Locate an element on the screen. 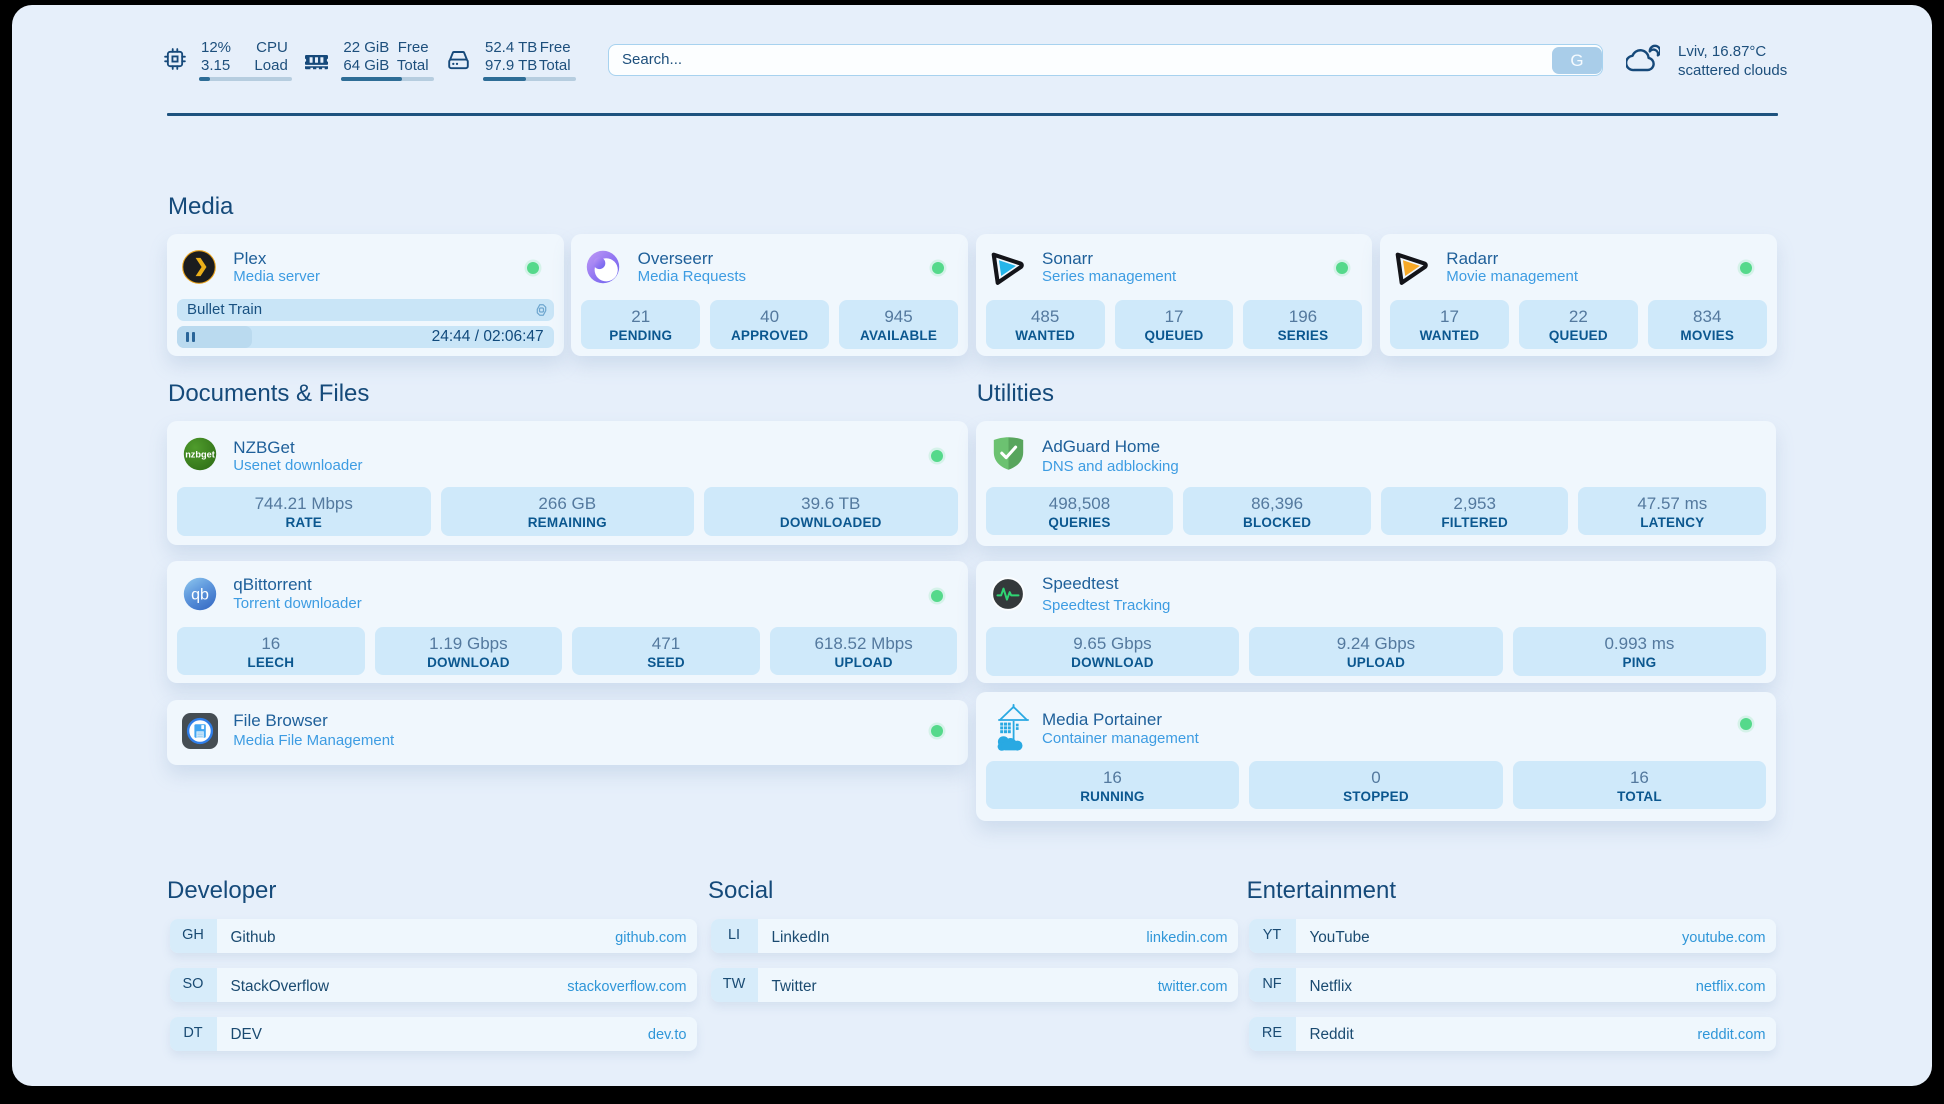 This screenshot has width=1944, height=1104. svg-text: nzbget is located at coordinates (200, 455).